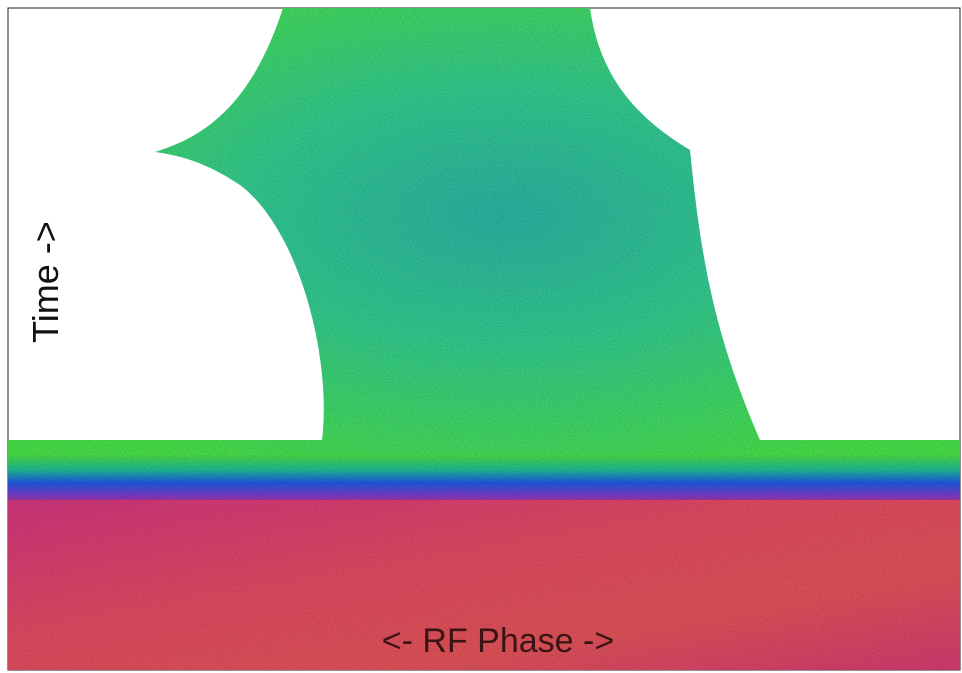 The image size is (962, 673). I want to click on y-axis-label: Time ->, so click(45, 282).